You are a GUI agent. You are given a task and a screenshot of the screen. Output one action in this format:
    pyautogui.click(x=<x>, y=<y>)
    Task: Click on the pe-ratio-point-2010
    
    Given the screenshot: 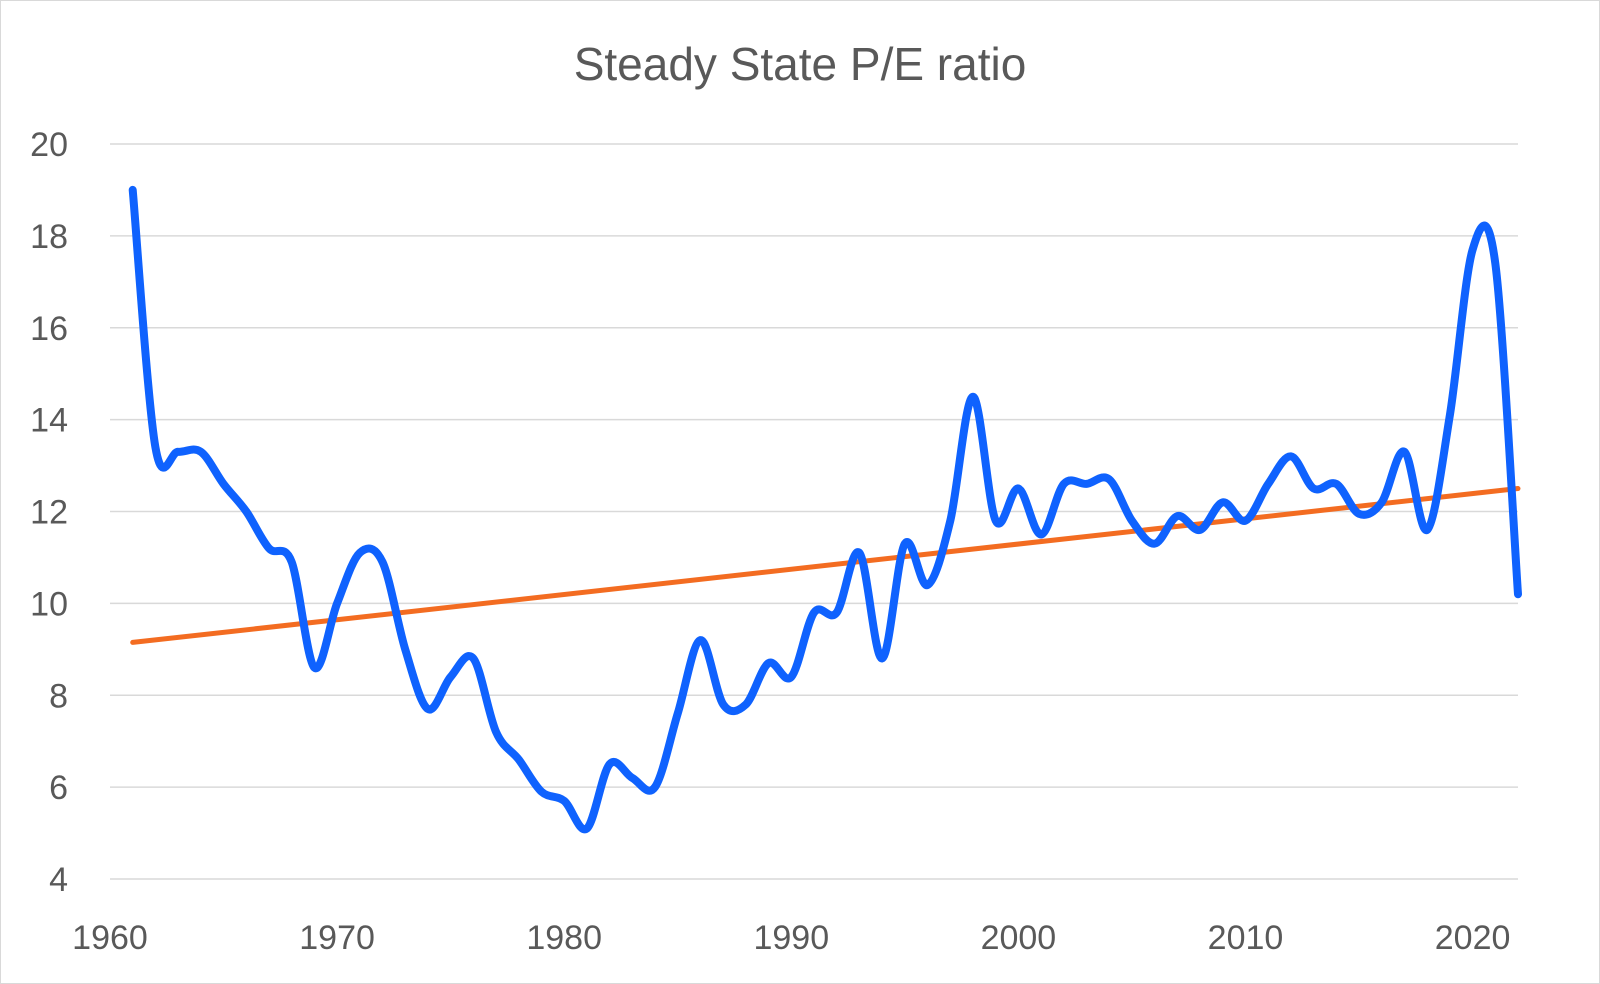 What is the action you would take?
    pyautogui.click(x=1246, y=521)
    